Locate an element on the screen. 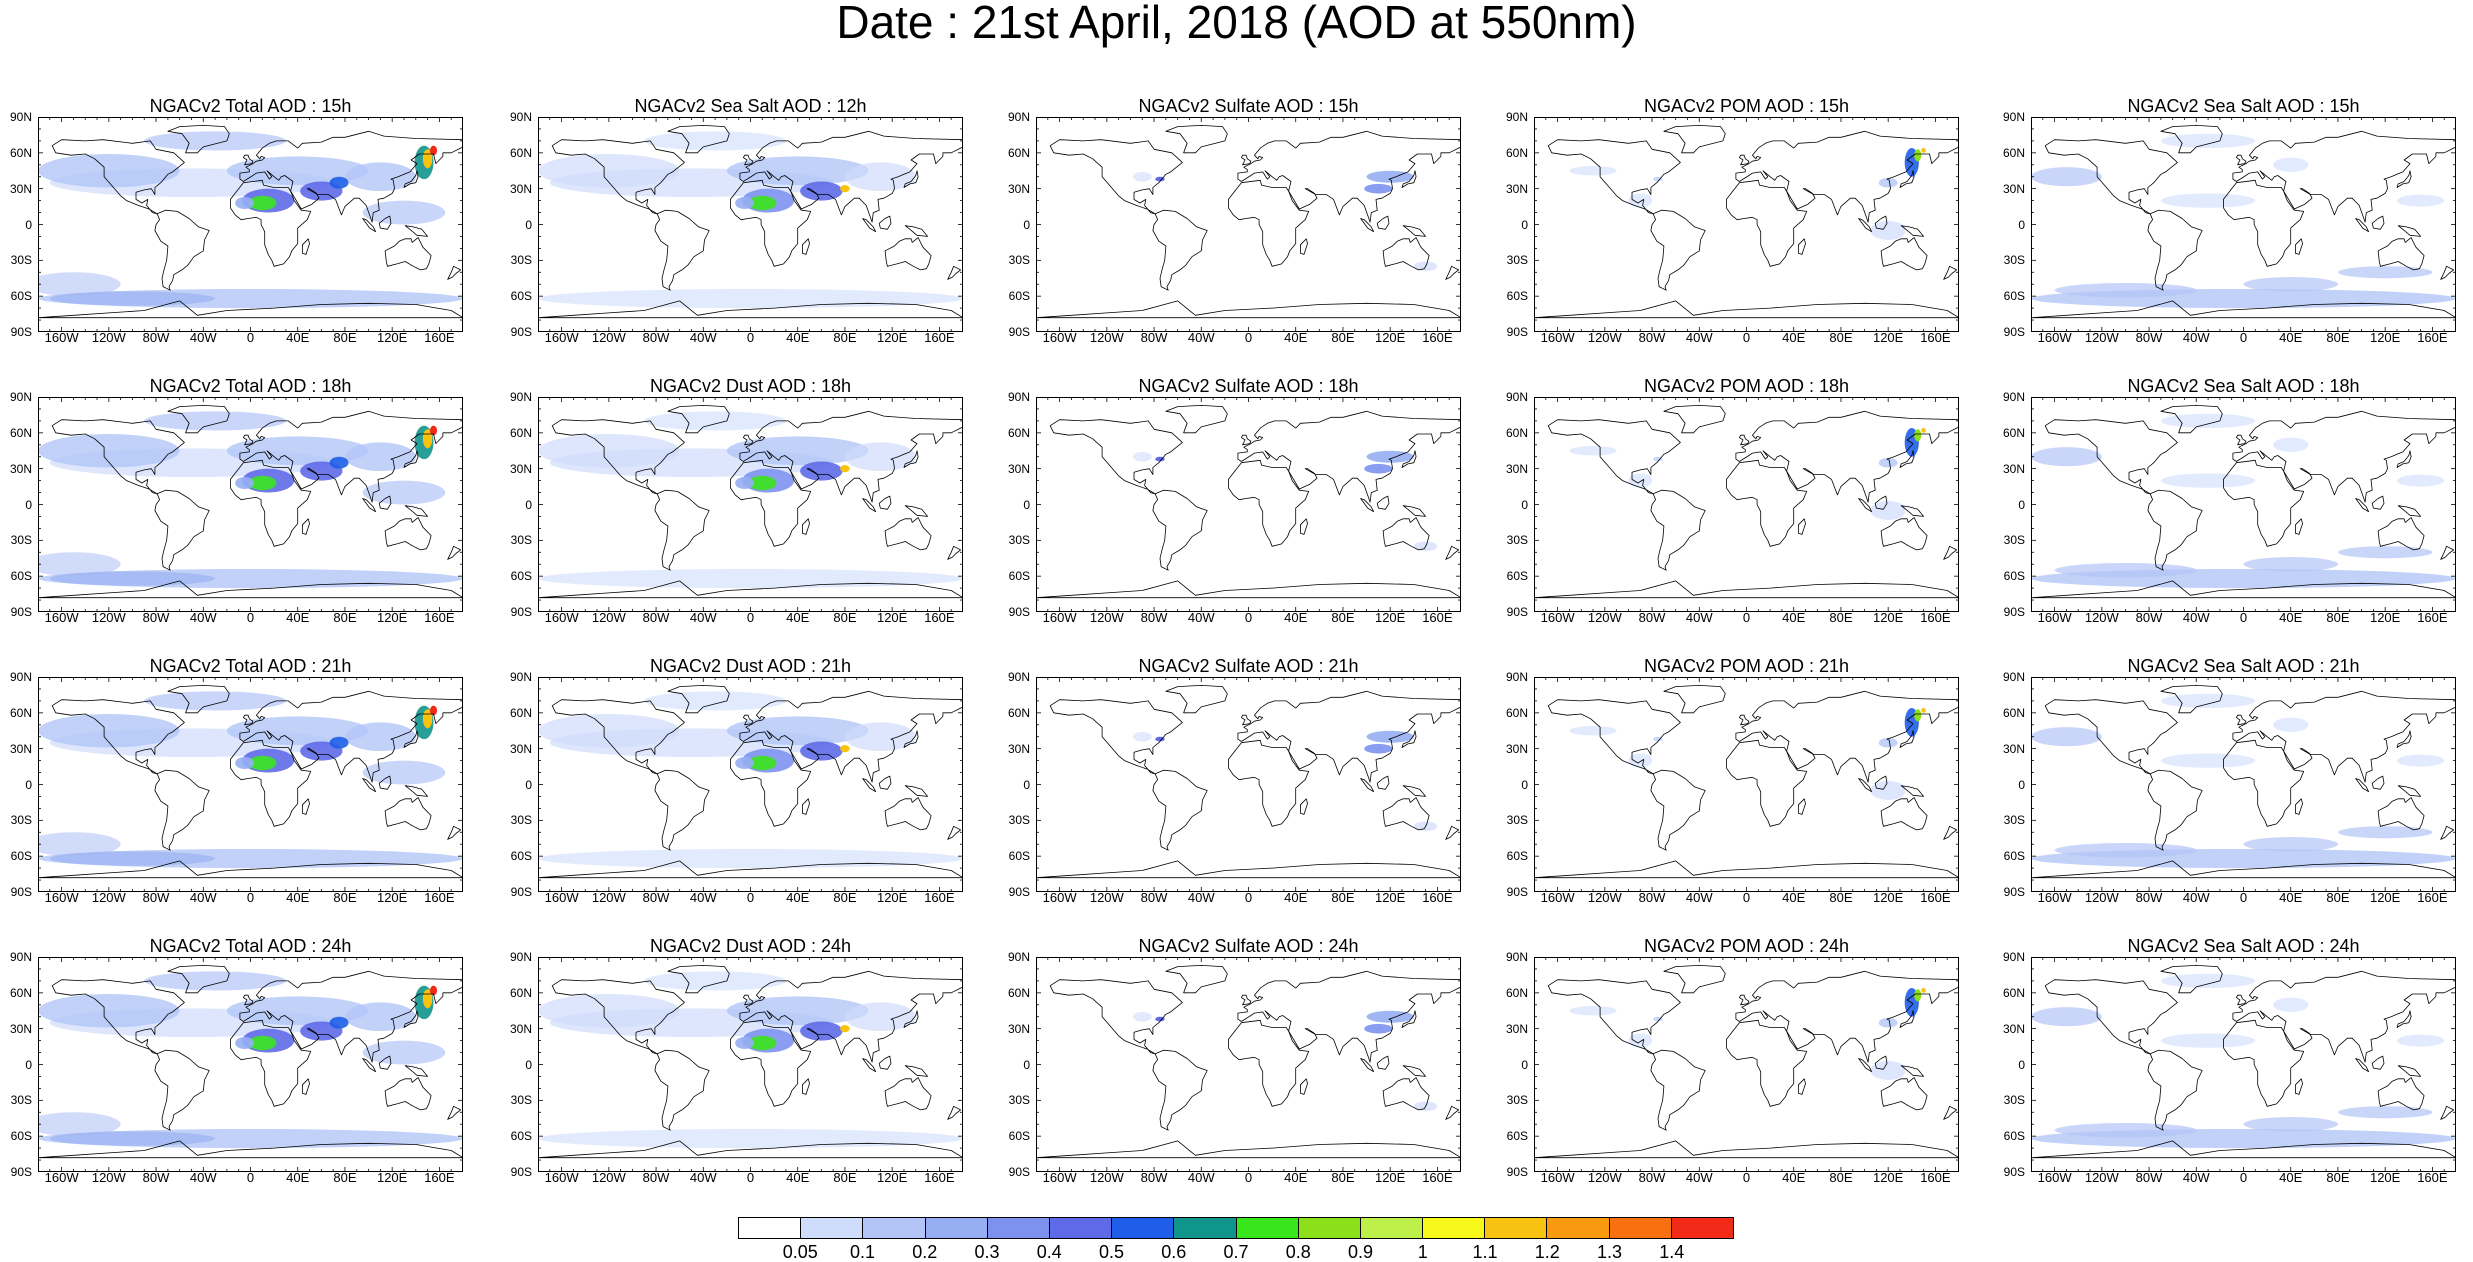  panel-title: NGACv2 Dust AOD : 24h is located at coordinates (750, 946).